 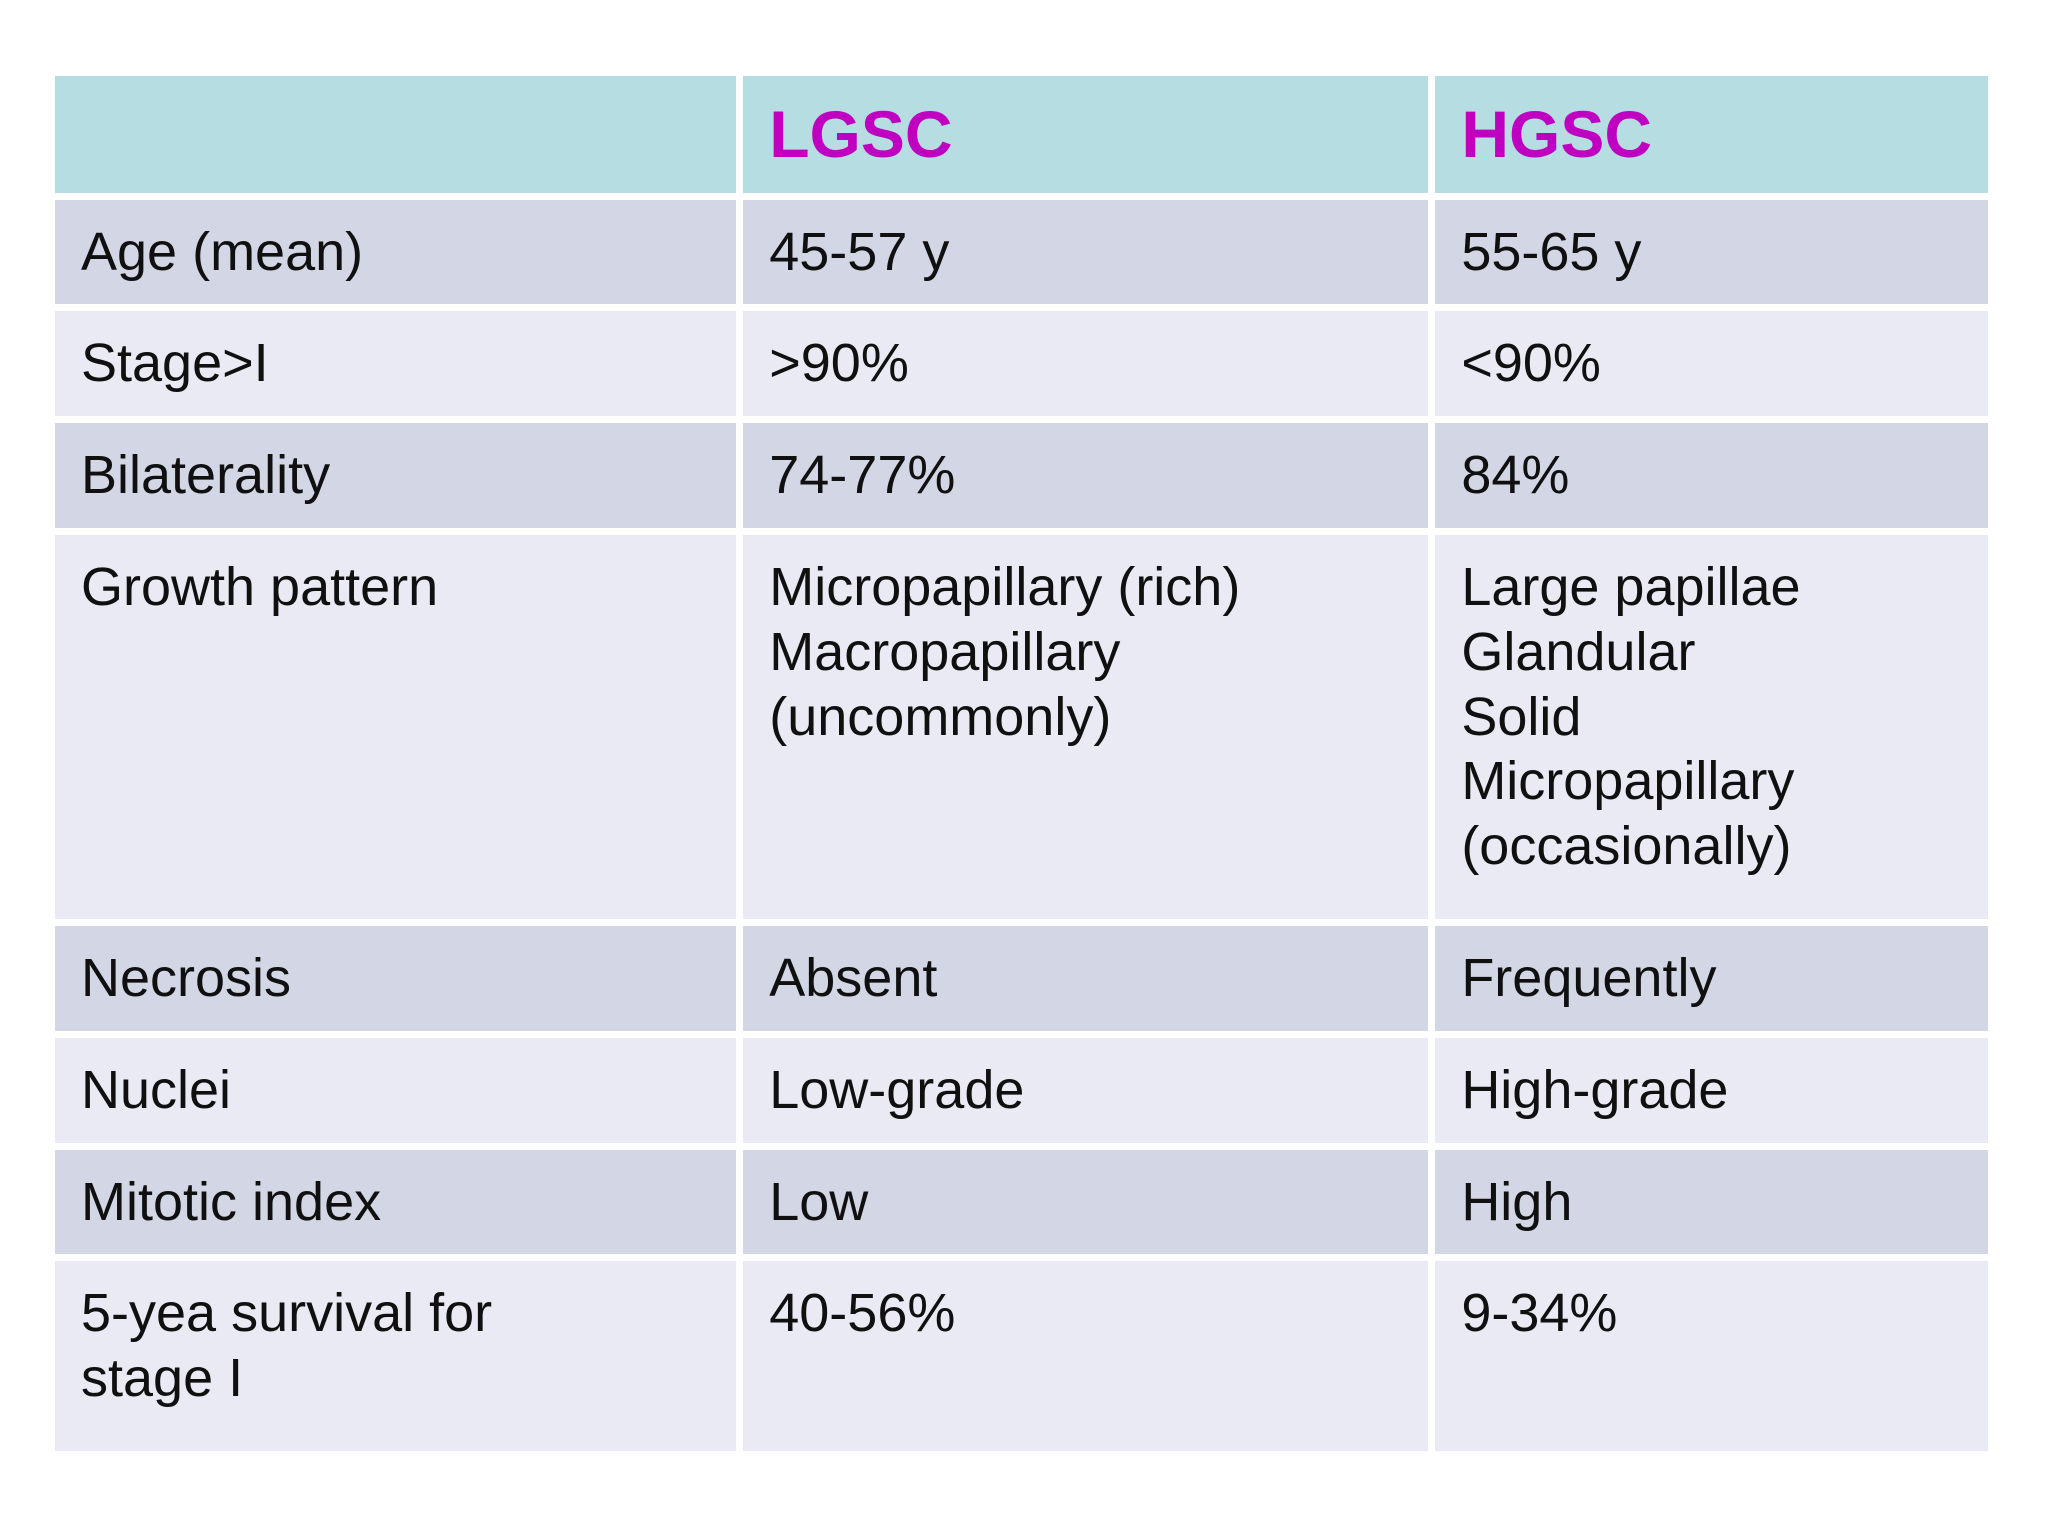 I want to click on hgsc-value-cell: <90%, so click(x=1711, y=364).